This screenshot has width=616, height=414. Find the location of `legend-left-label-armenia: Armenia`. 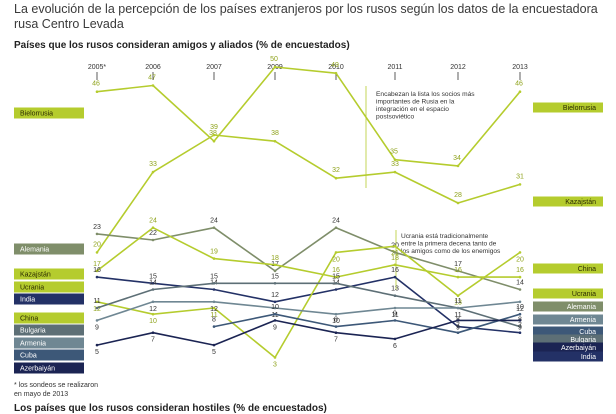

legend-left-label-armenia: Armenia is located at coordinates (33, 344).